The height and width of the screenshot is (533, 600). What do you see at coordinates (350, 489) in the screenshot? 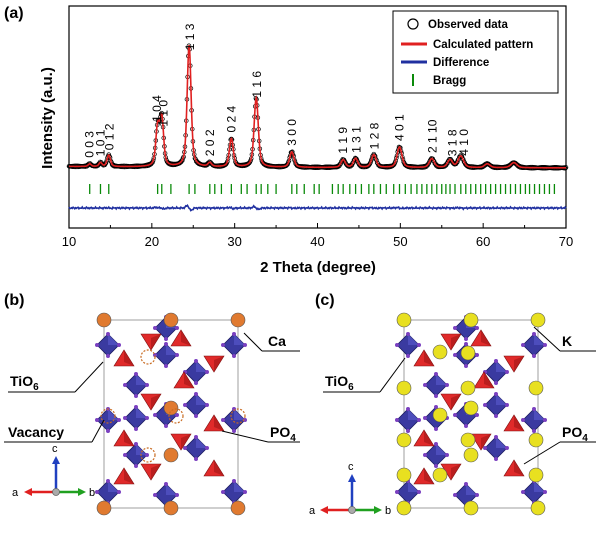
I see `axes-triad-c: c a b` at bounding box center [350, 489].